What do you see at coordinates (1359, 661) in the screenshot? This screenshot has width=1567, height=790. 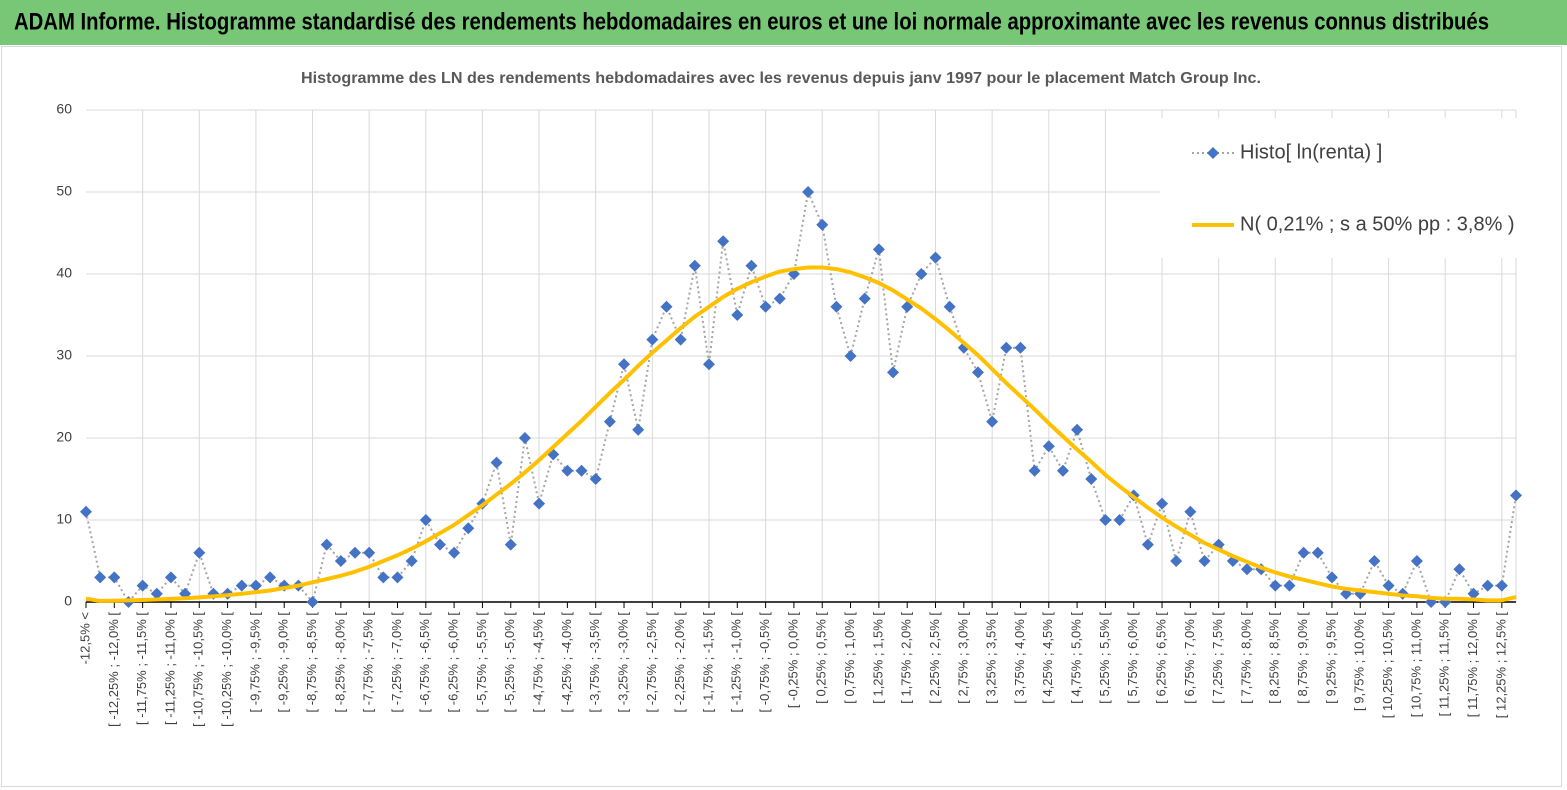 I see `x-tick-label: [ 9,75% ; 10,0% [` at bounding box center [1359, 661].